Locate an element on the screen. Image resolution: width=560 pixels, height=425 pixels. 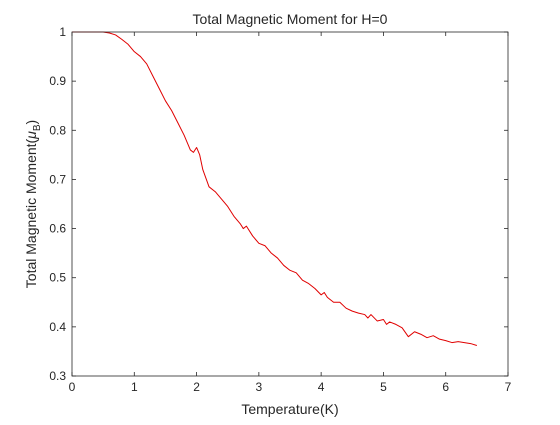
x-tick-label: 3 is located at coordinates (259, 387).